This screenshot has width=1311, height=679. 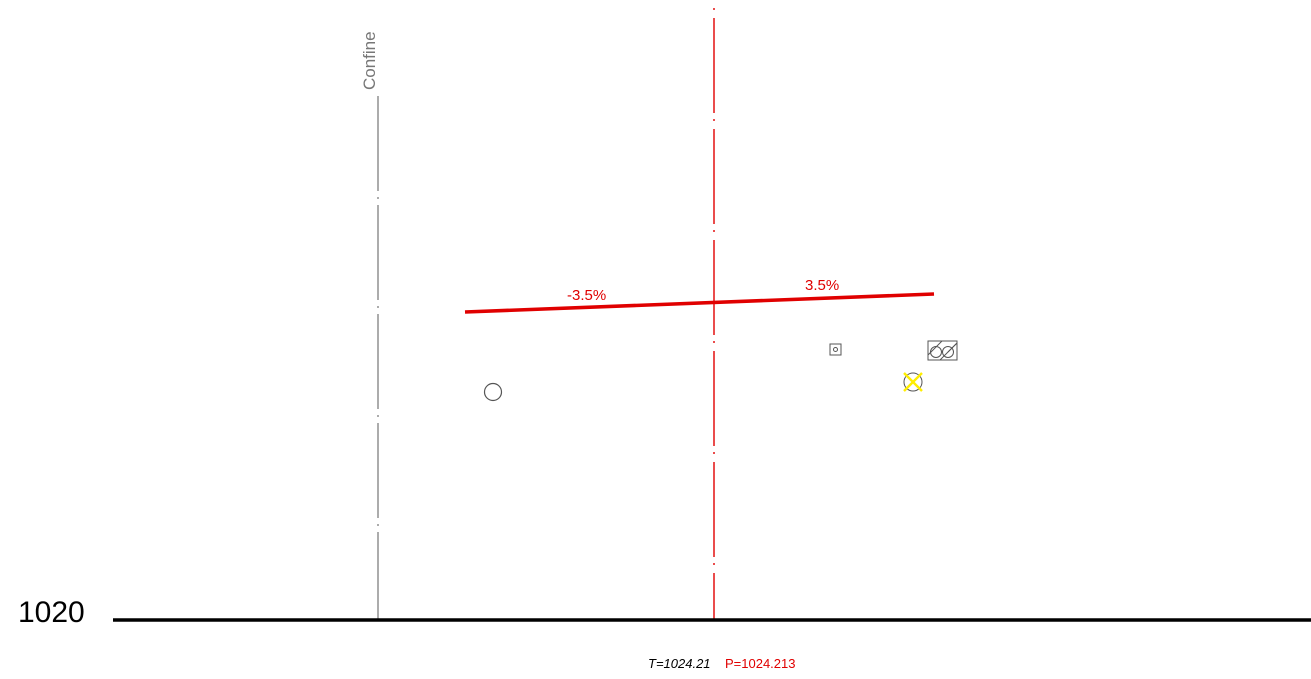 I want to click on crossed-circle-yellow-symbol, so click(x=913, y=382).